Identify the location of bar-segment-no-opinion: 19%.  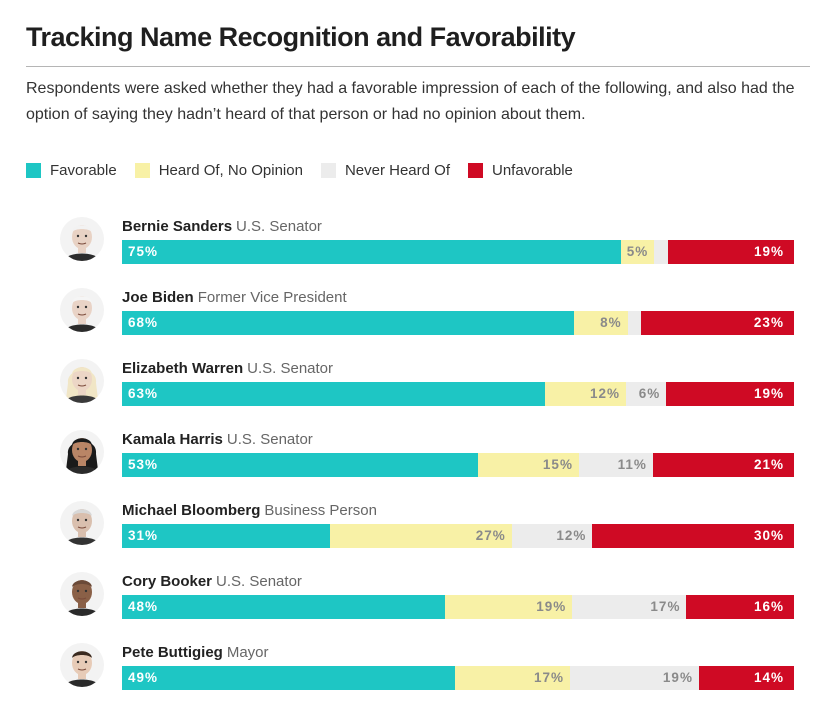
(508, 607).